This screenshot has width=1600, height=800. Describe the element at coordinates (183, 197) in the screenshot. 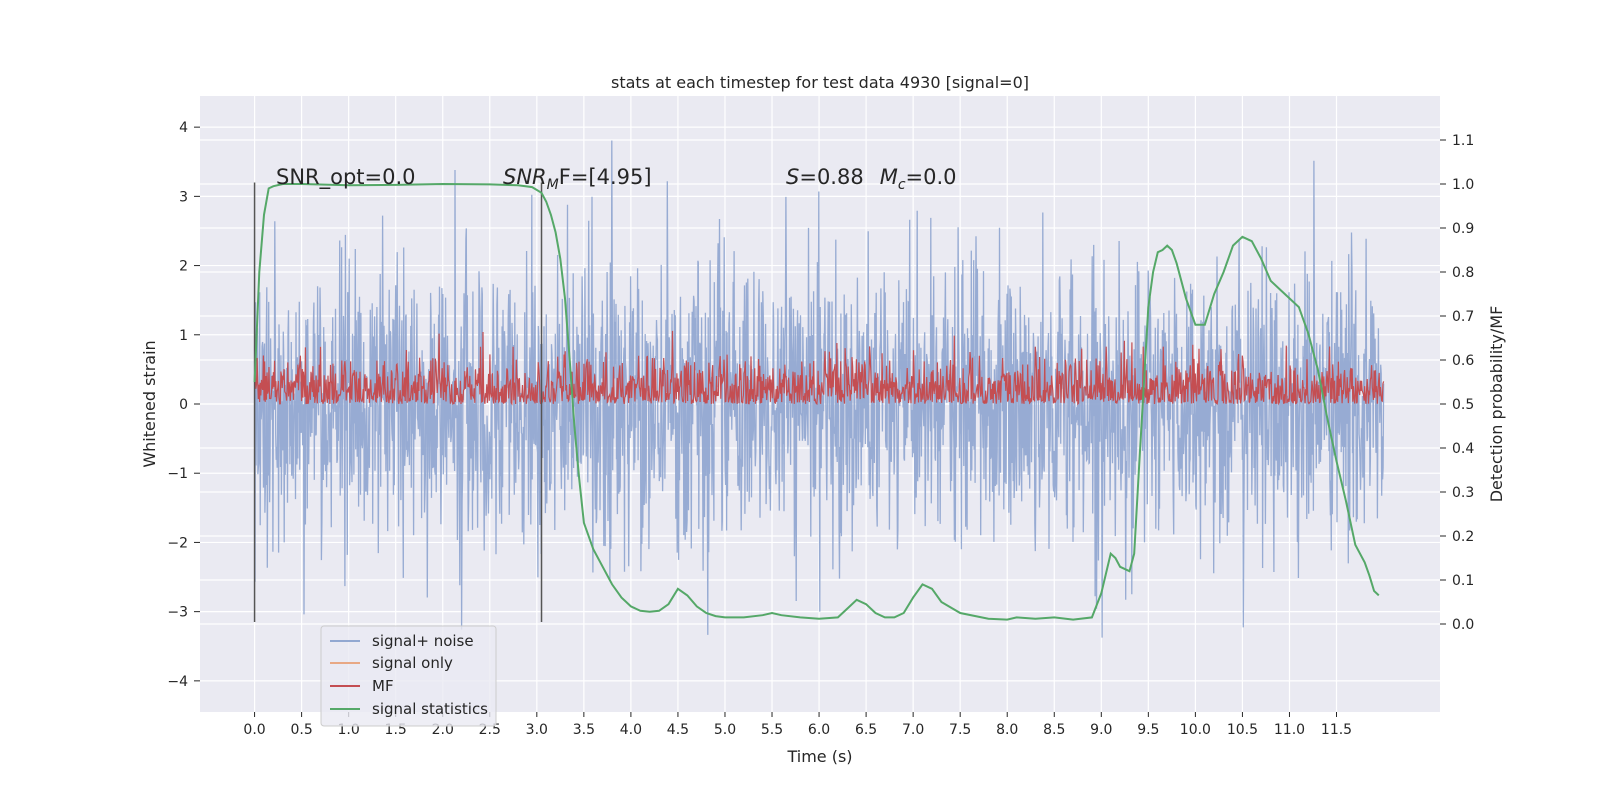

I see `y-left-tick-label: 3` at that location.